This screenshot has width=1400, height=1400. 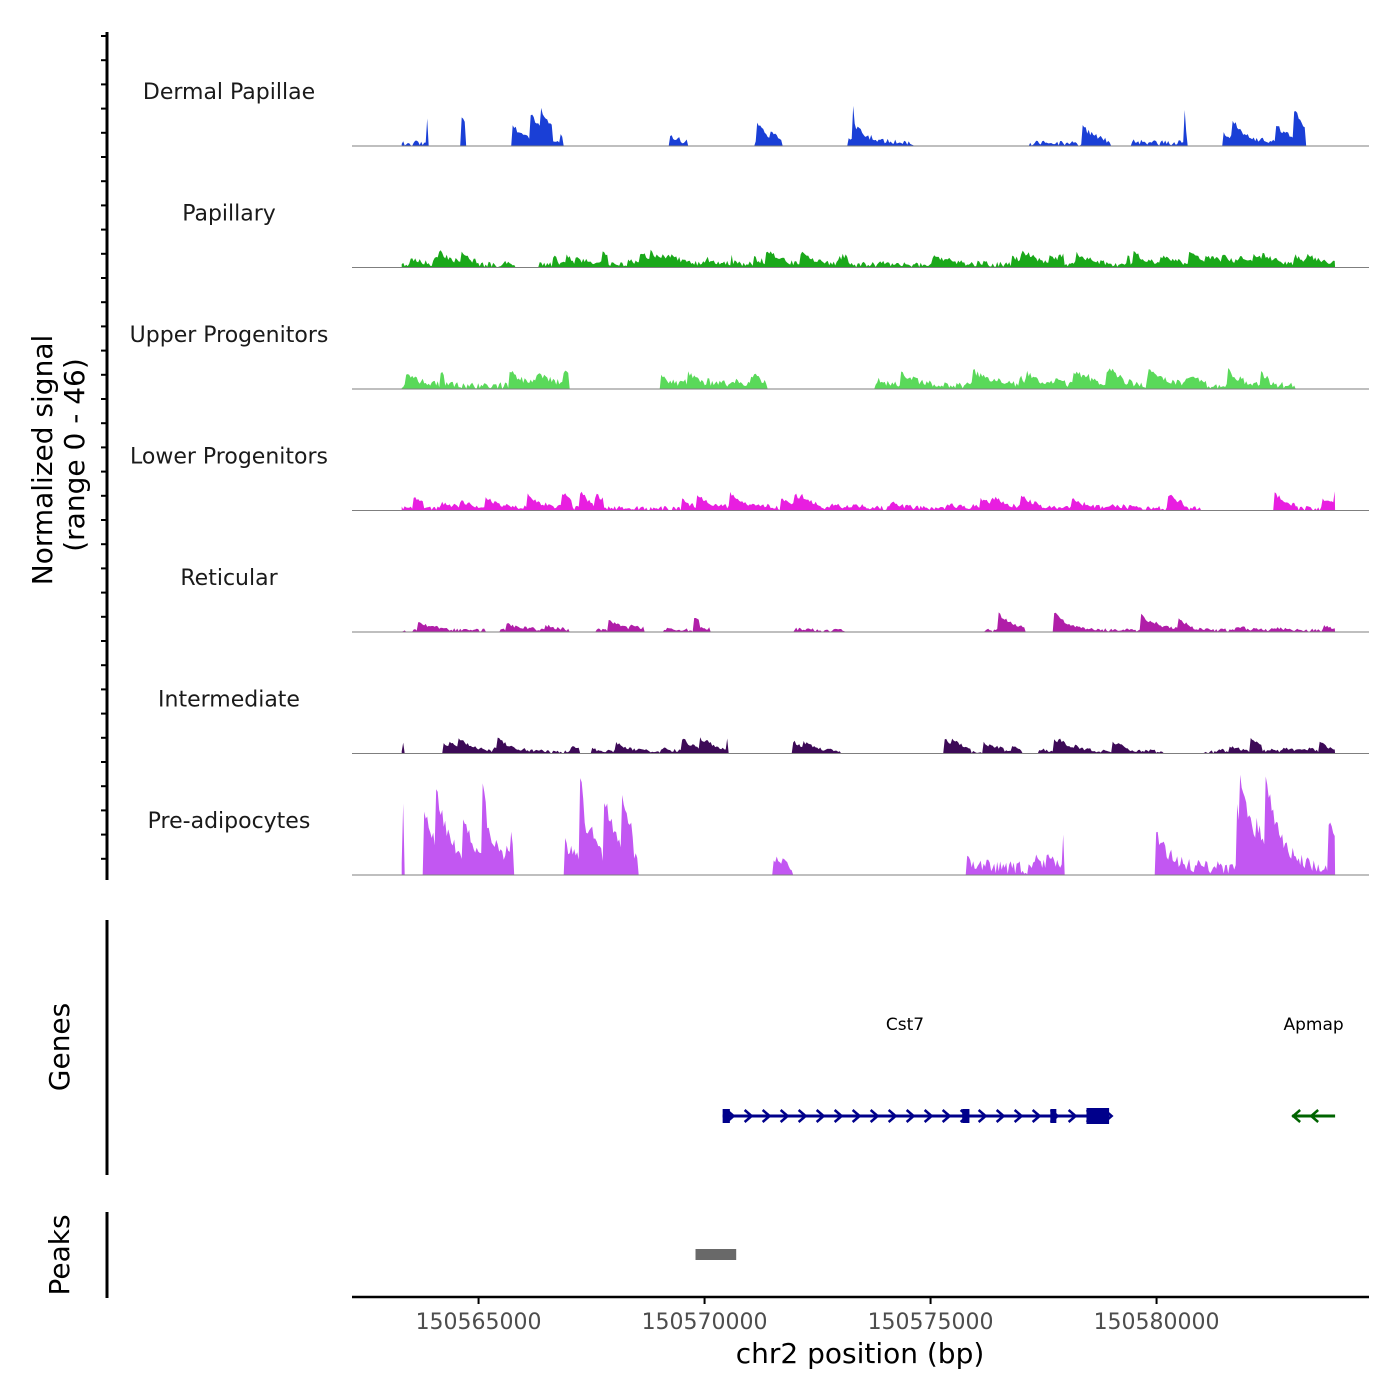 What do you see at coordinates (105, 456) in the screenshot?
I see `signal-y-axis` at bounding box center [105, 456].